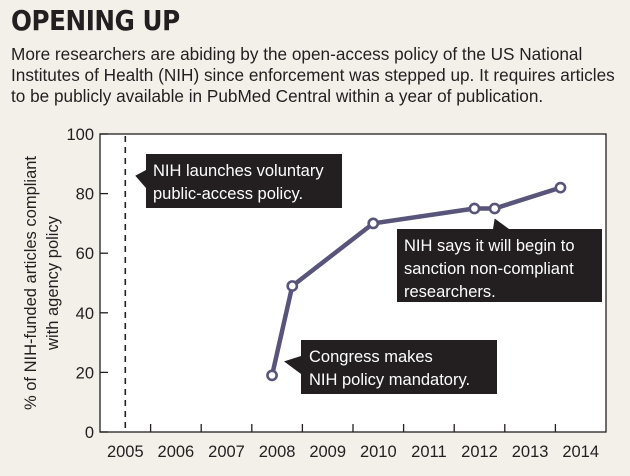  What do you see at coordinates (80, 135) in the screenshot?
I see `y-tick-label: 100` at bounding box center [80, 135].